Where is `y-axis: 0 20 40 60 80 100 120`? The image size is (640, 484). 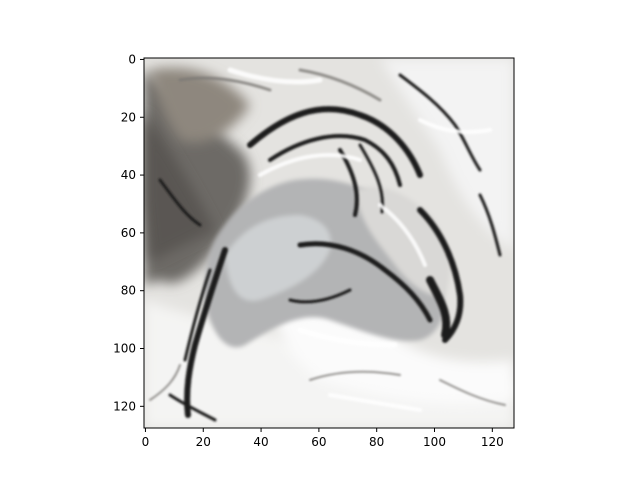 y-axis: 0 20 40 60 80 100 120 is located at coordinates (128, 232).